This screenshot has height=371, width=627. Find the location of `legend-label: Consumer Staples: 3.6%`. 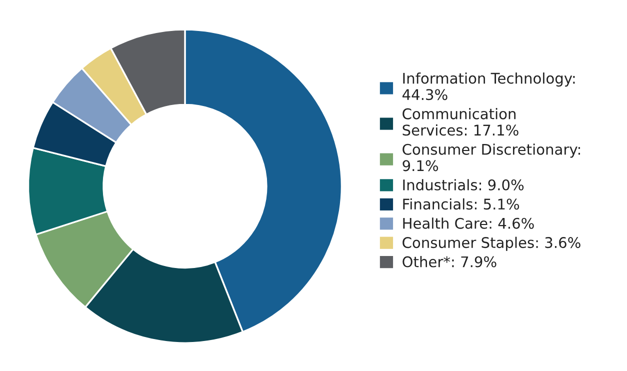

legend-label: Consumer Staples: 3.6% is located at coordinates (491, 243).